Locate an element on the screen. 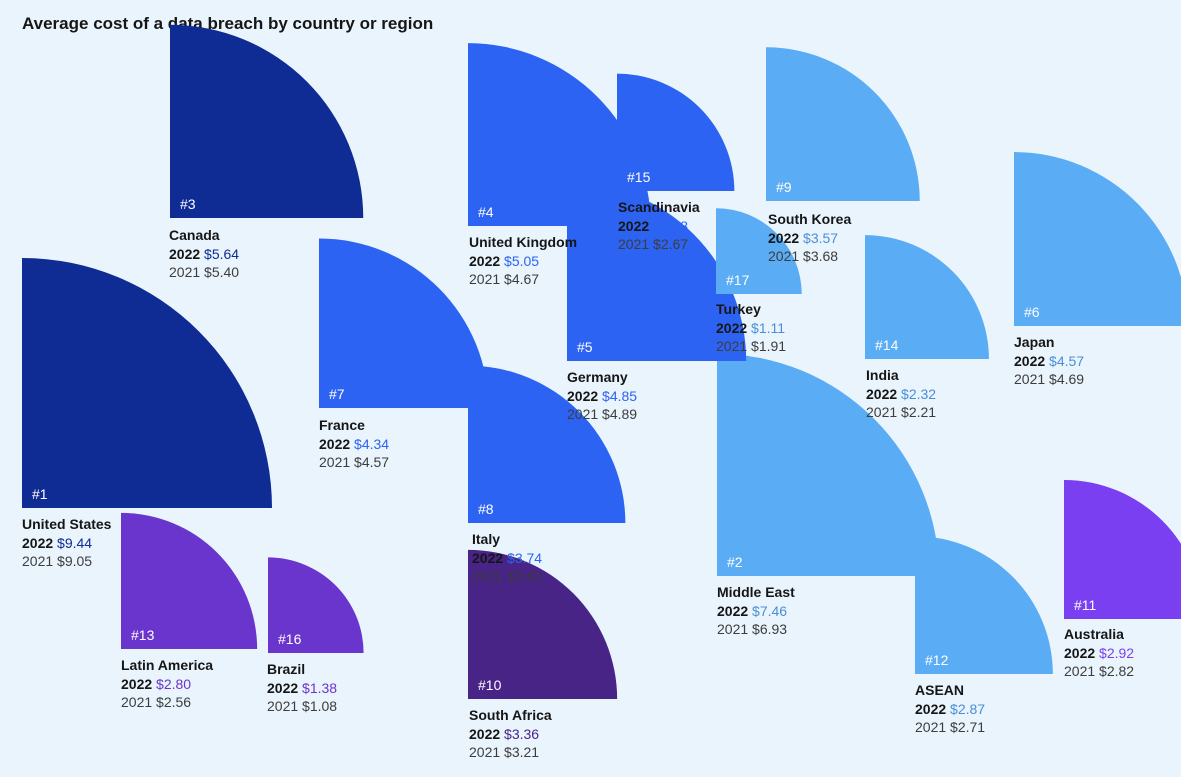  country-info: Italy 2022 $3.74 2021 $3.61 is located at coordinates (507, 558).